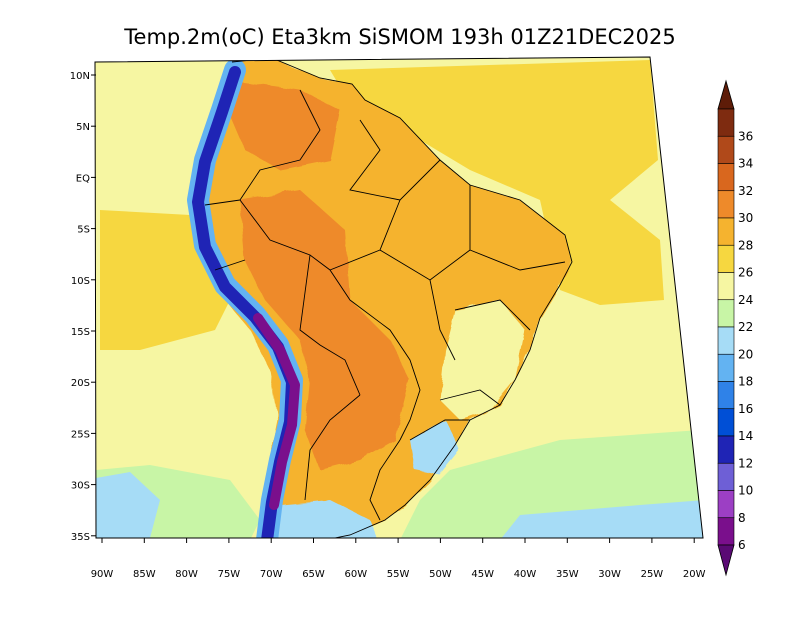 This screenshot has height=622, width=800. What do you see at coordinates (694, 574) in the screenshot?
I see `lon-tick-label: 20W` at bounding box center [694, 574].